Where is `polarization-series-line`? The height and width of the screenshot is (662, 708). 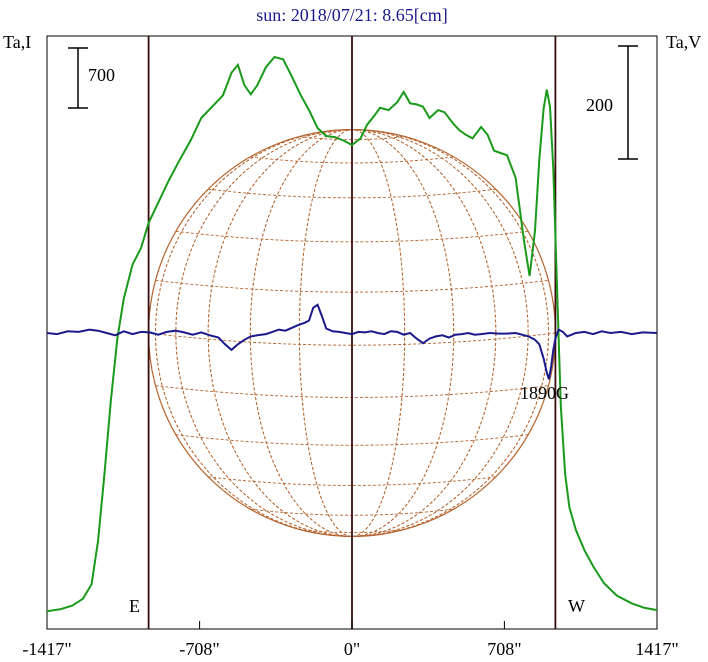
polarization-series-line is located at coordinates (352, 341).